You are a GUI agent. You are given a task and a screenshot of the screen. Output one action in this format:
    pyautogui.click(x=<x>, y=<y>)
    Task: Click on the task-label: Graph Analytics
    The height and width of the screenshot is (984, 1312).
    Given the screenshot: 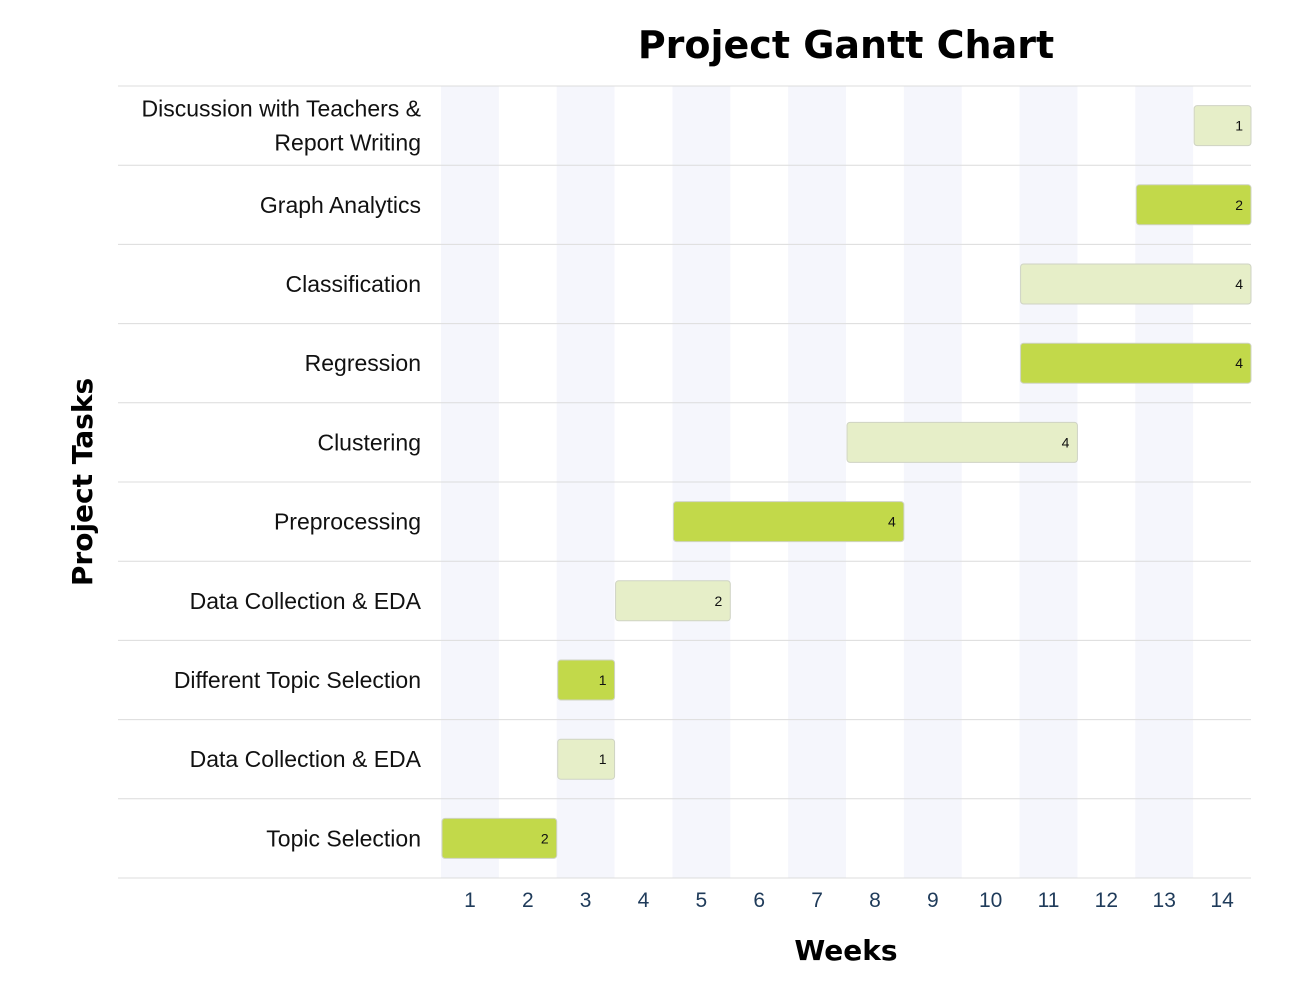 What is the action you would take?
    pyautogui.click(x=340, y=205)
    